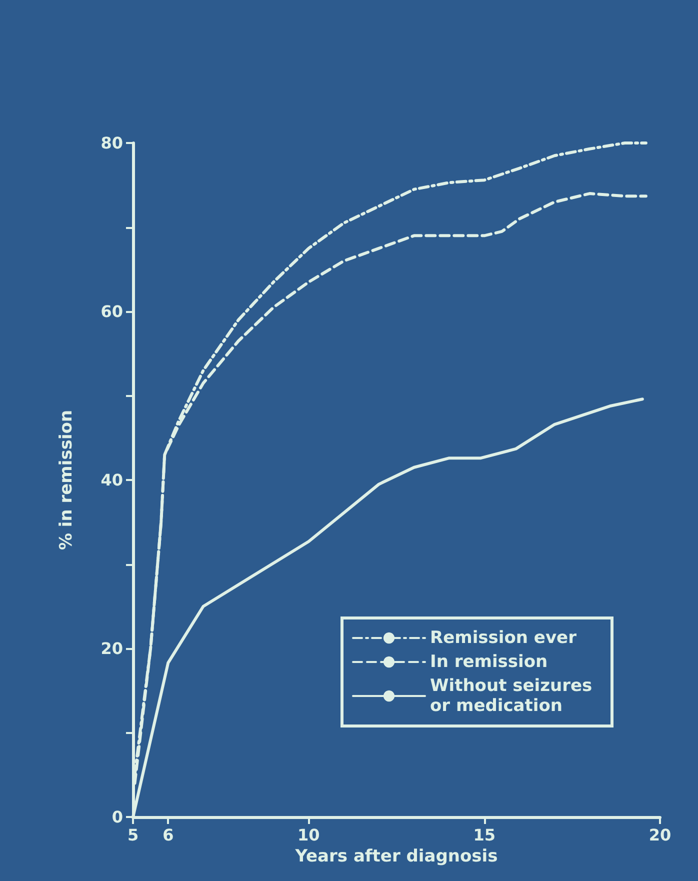  I want to click on x-tick-label: 20, so click(660, 835).